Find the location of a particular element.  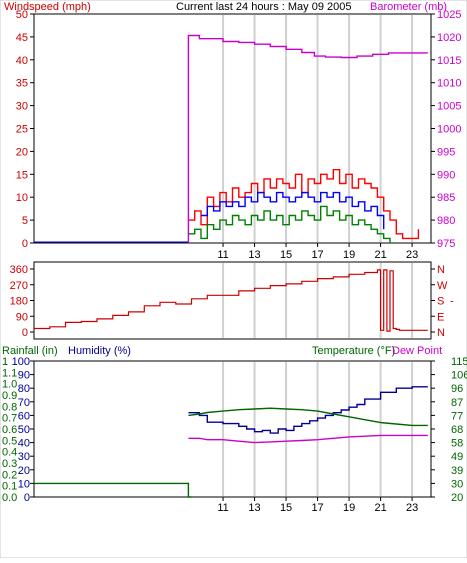

wind-axis-title: Windspeed (mph) is located at coordinates (47, 7).